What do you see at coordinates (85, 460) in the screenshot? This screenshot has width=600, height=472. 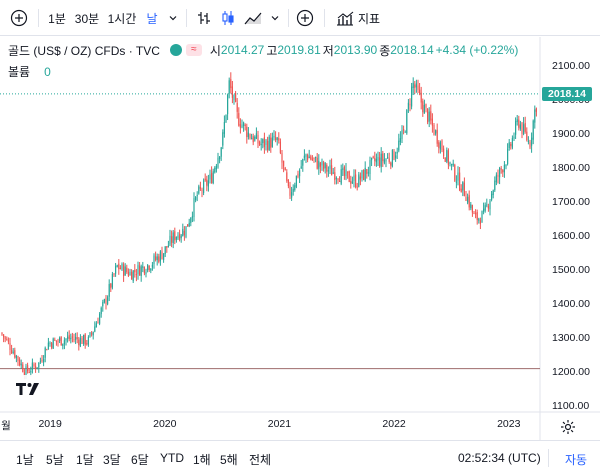 I see `range-1m-button: 1달` at bounding box center [85, 460].